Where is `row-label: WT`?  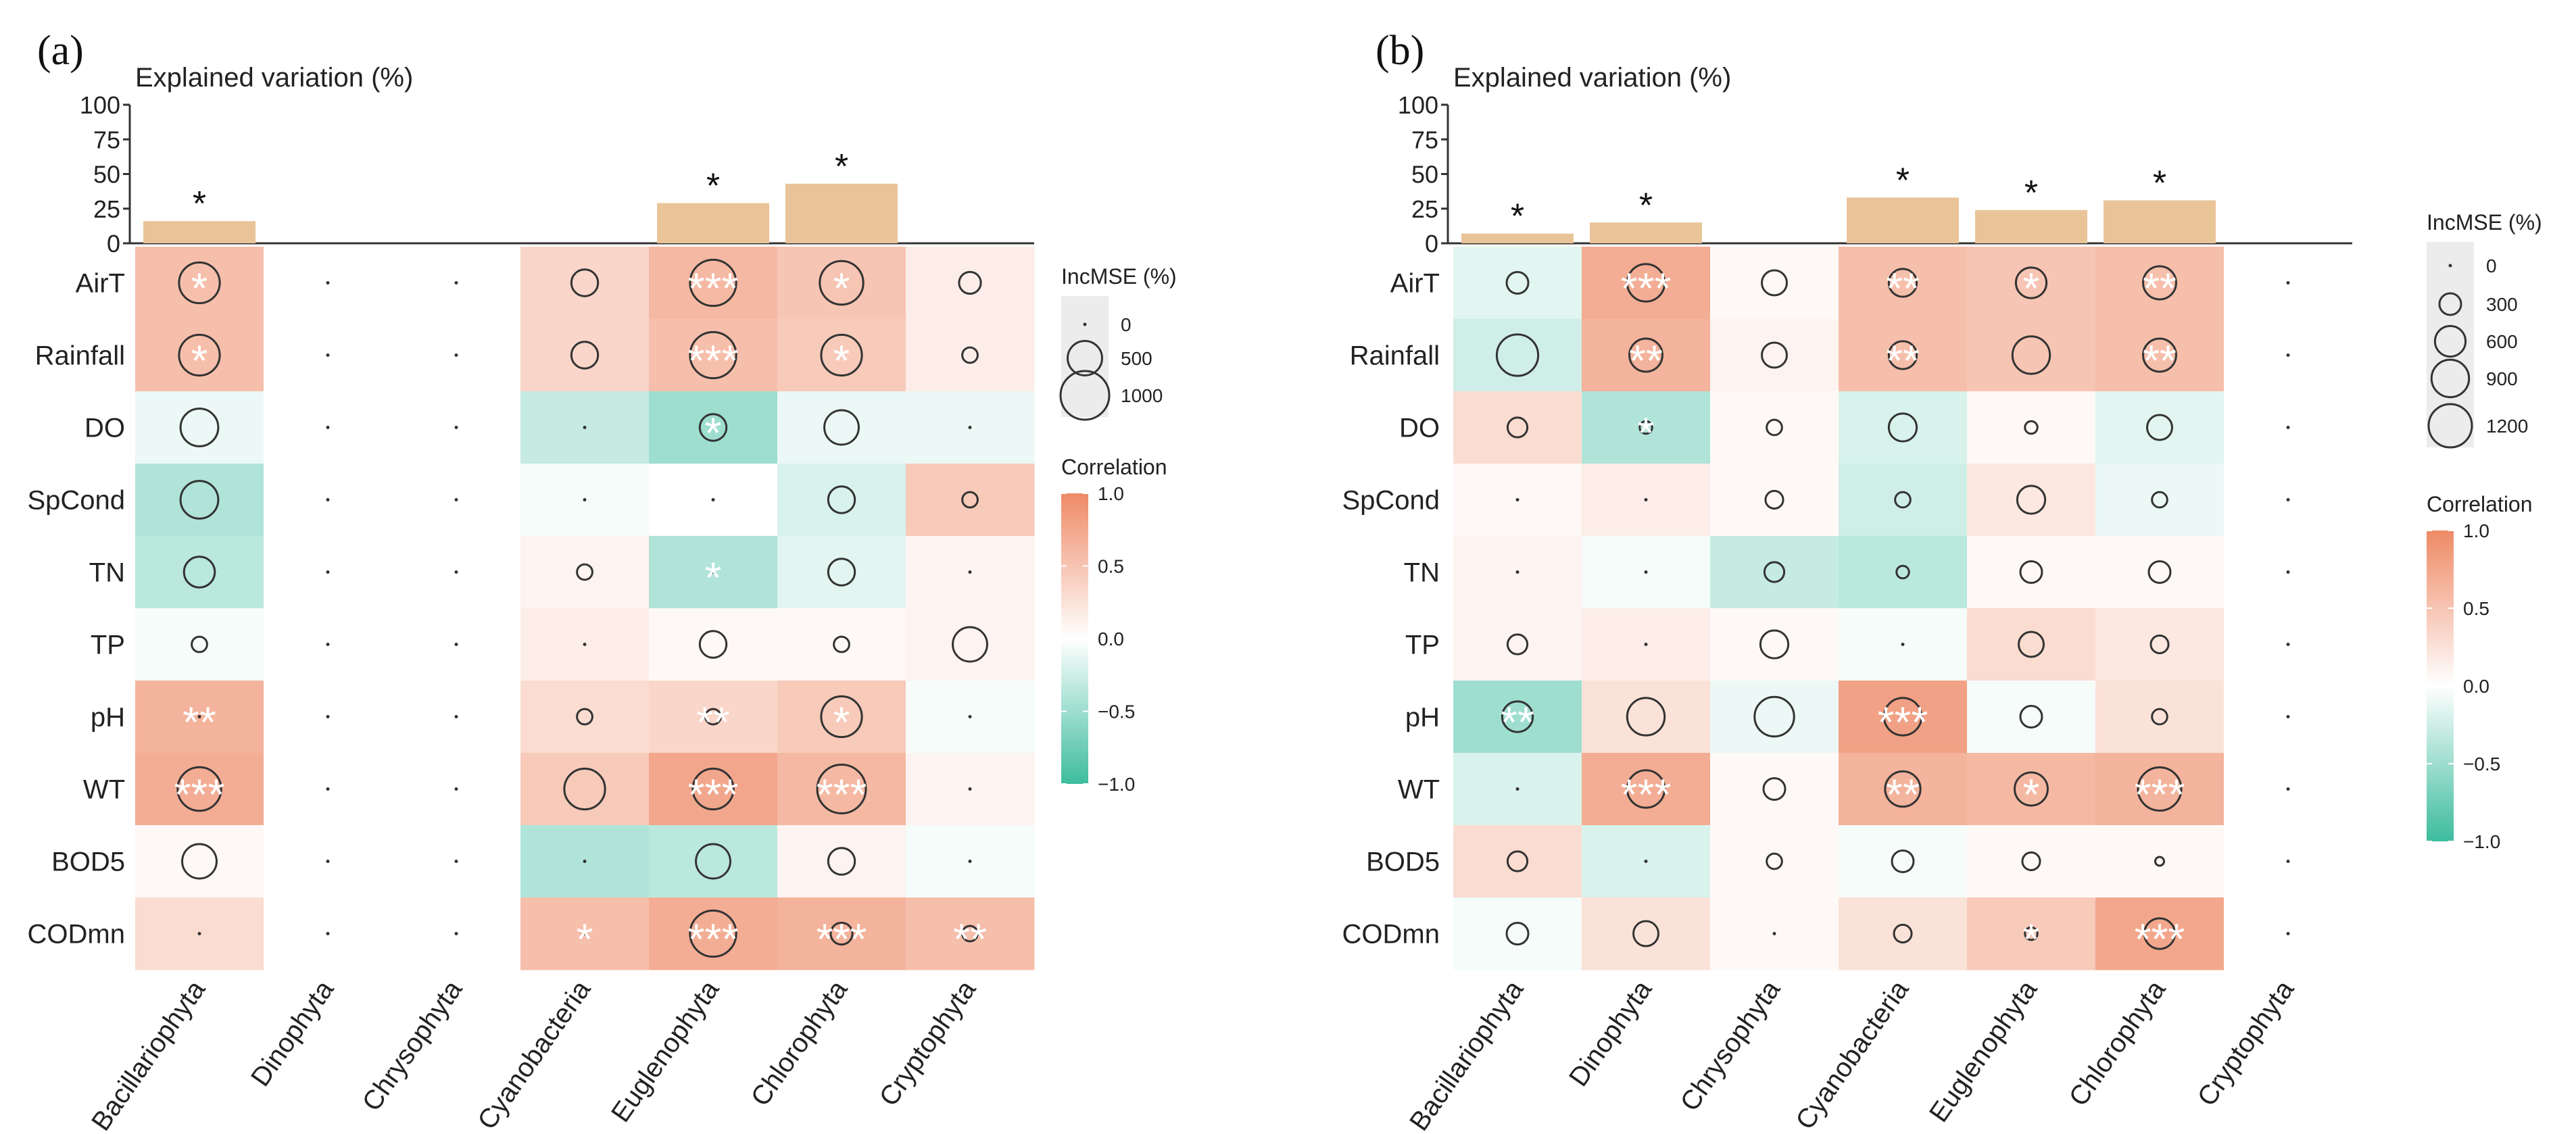
row-label: WT is located at coordinates (1419, 790).